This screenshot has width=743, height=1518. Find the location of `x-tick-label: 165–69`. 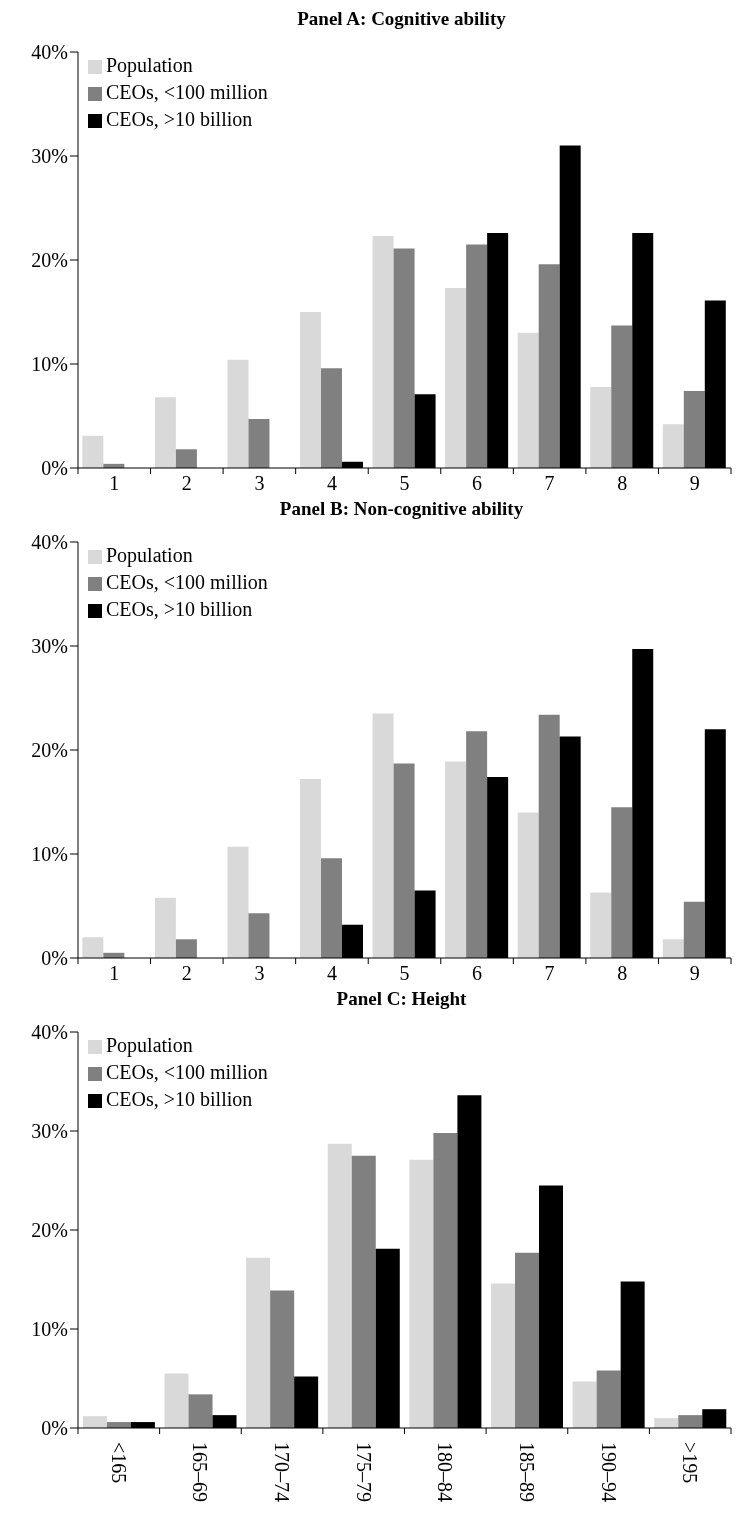

x-tick-label: 165–69 is located at coordinates (200, 1472).